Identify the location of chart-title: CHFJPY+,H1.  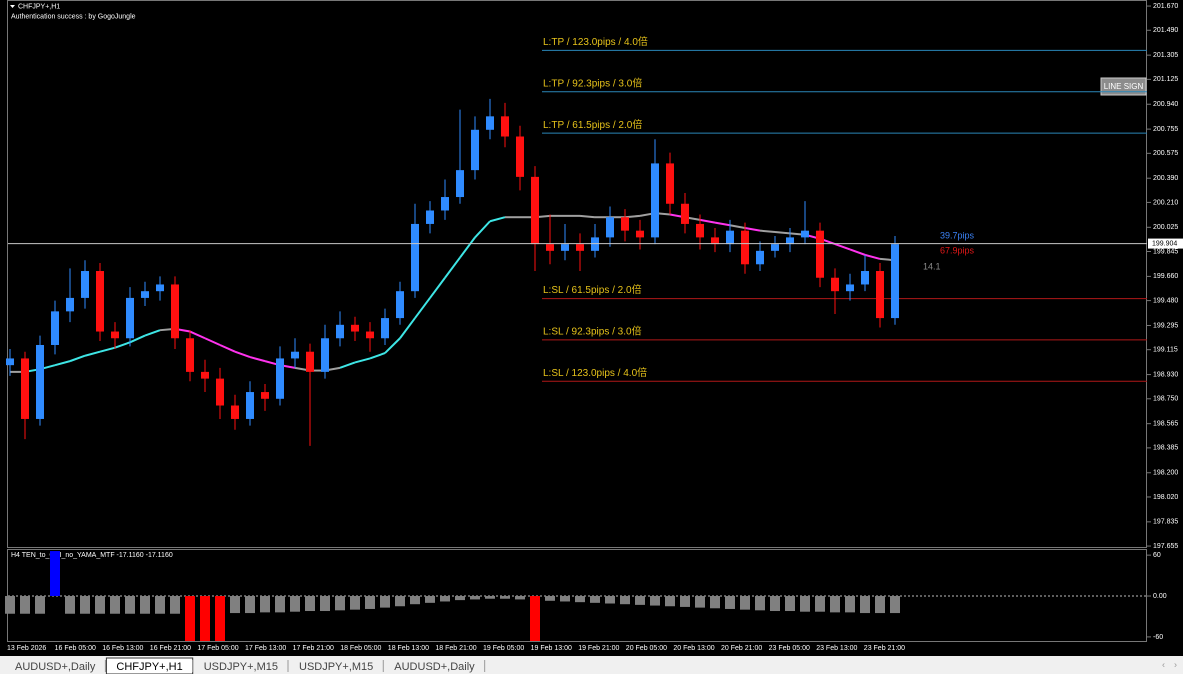
(39, 6).